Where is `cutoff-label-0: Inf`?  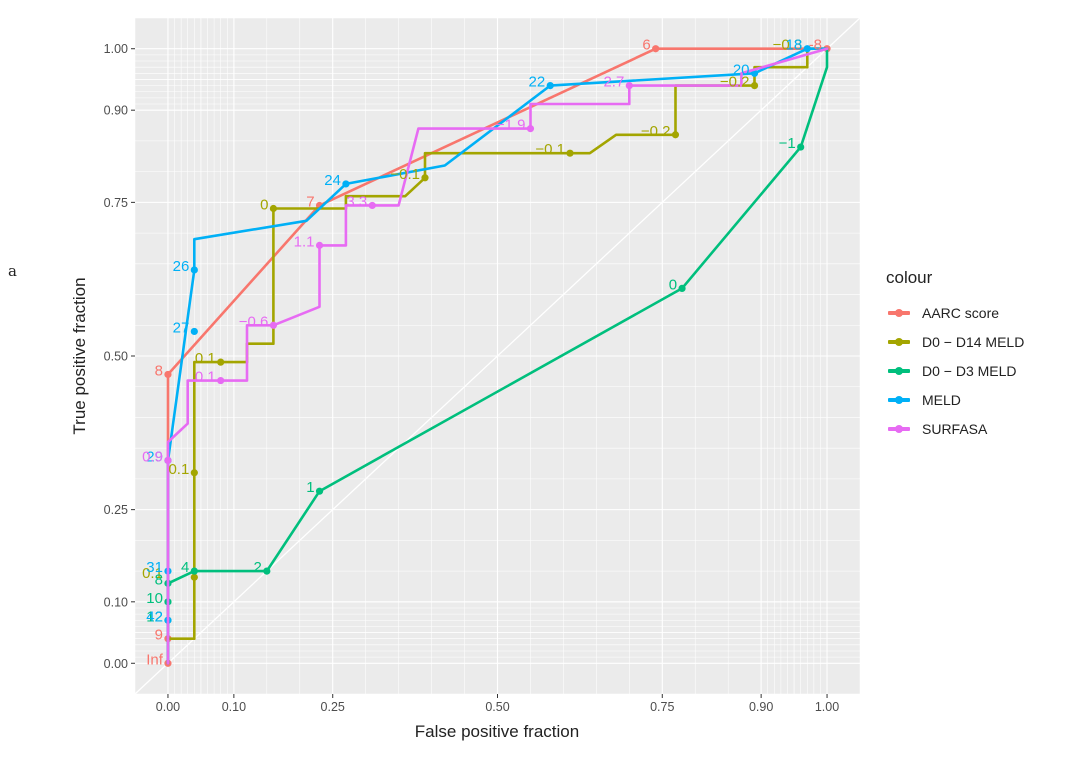
cutoff-label-0: Inf is located at coordinates (155, 659).